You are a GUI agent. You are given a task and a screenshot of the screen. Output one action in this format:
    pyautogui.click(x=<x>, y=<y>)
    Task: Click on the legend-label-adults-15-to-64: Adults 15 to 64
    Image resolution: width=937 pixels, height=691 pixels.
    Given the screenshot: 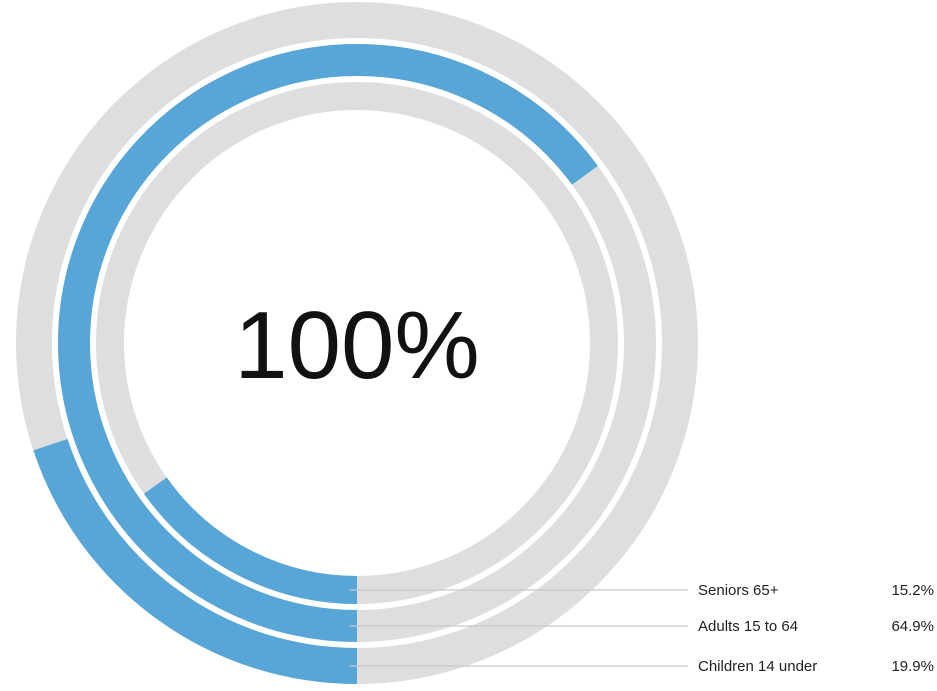 What is the action you would take?
    pyautogui.click(x=748, y=626)
    